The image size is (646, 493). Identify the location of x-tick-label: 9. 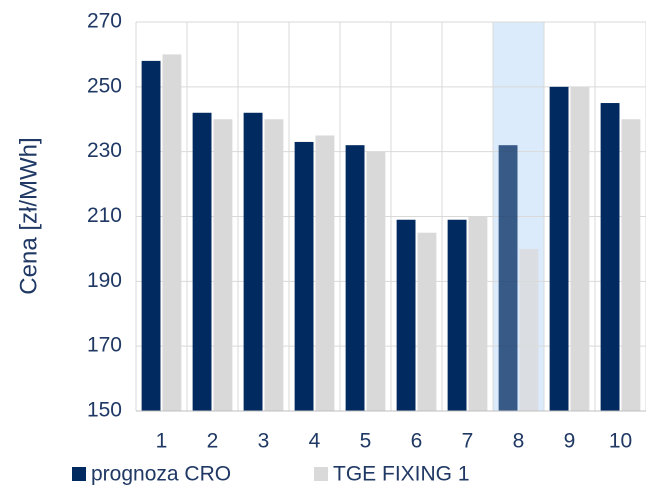
(570, 441).